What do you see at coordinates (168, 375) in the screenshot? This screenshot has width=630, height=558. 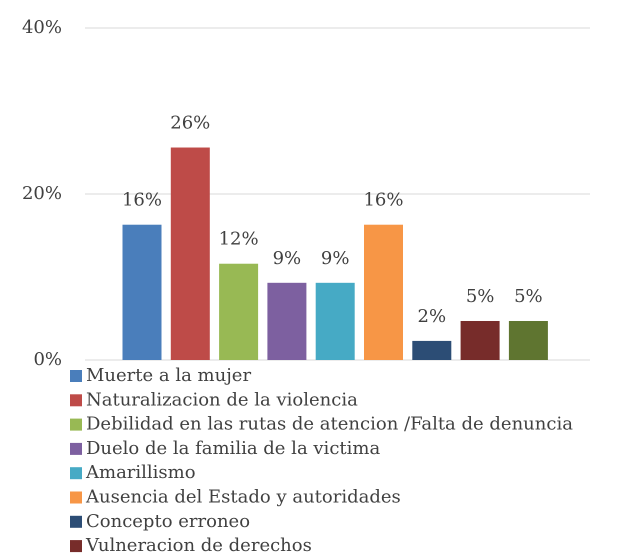 I see `legend-label: Muerte a la mujer` at bounding box center [168, 375].